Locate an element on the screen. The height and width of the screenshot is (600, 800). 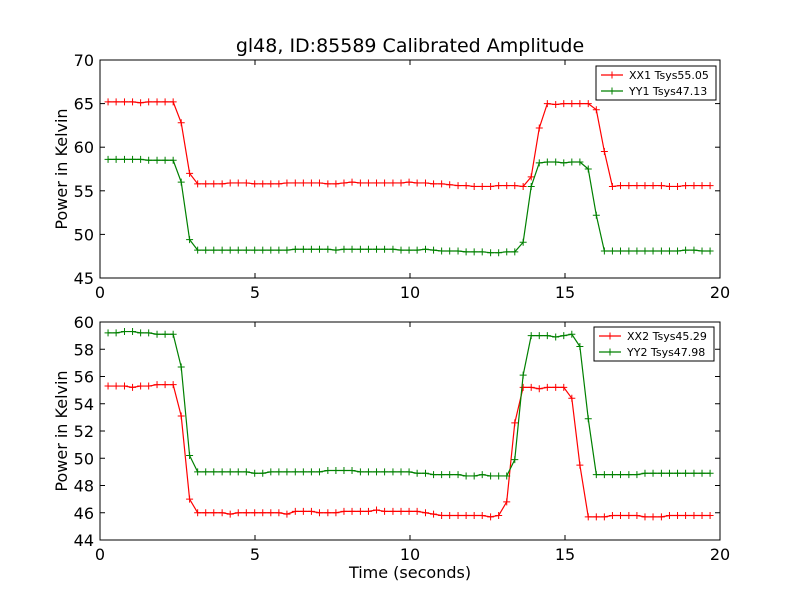
y-tick-label: 60 is located at coordinates (84, 147).